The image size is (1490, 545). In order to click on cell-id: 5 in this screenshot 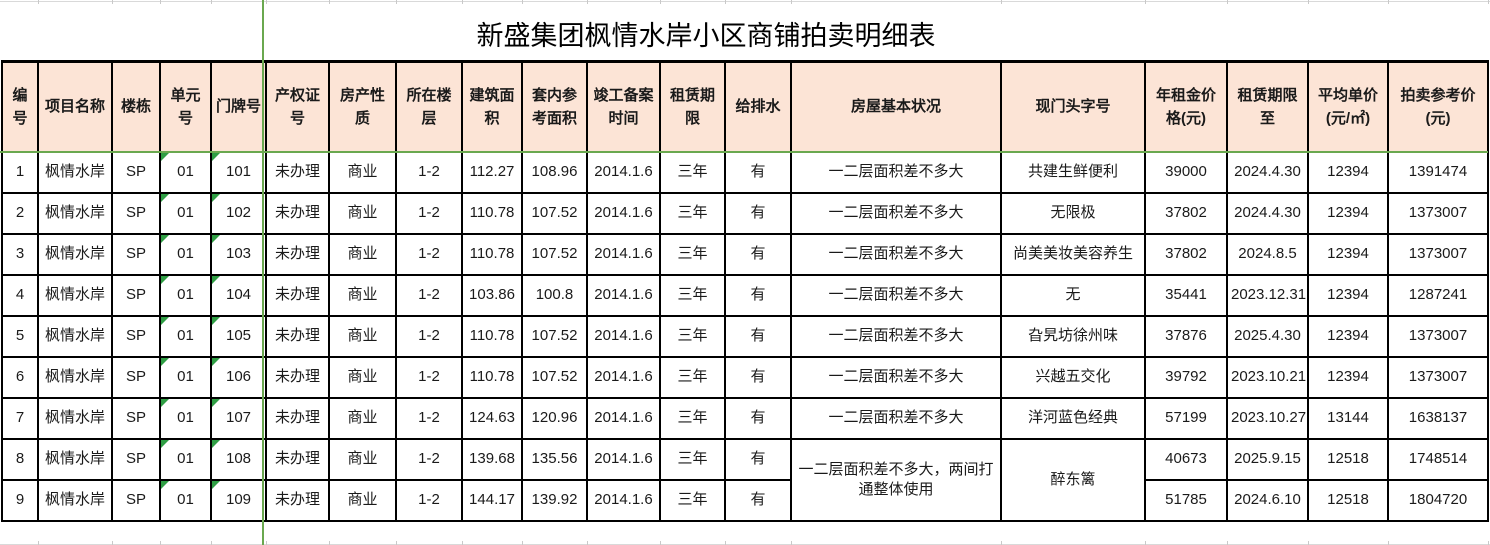, I will do `click(20, 336)`.